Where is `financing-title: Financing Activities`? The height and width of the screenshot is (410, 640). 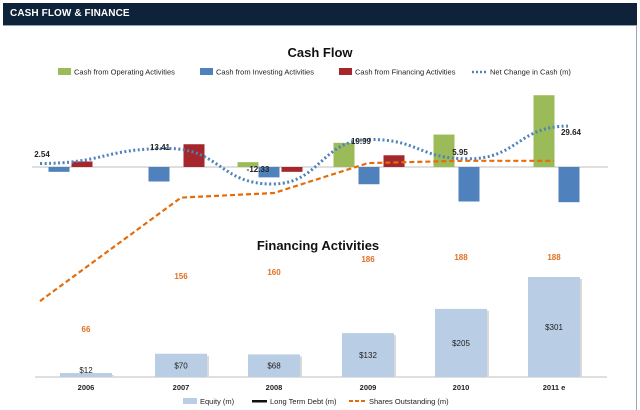
financing-title: Financing Activities is located at coordinates (318, 245).